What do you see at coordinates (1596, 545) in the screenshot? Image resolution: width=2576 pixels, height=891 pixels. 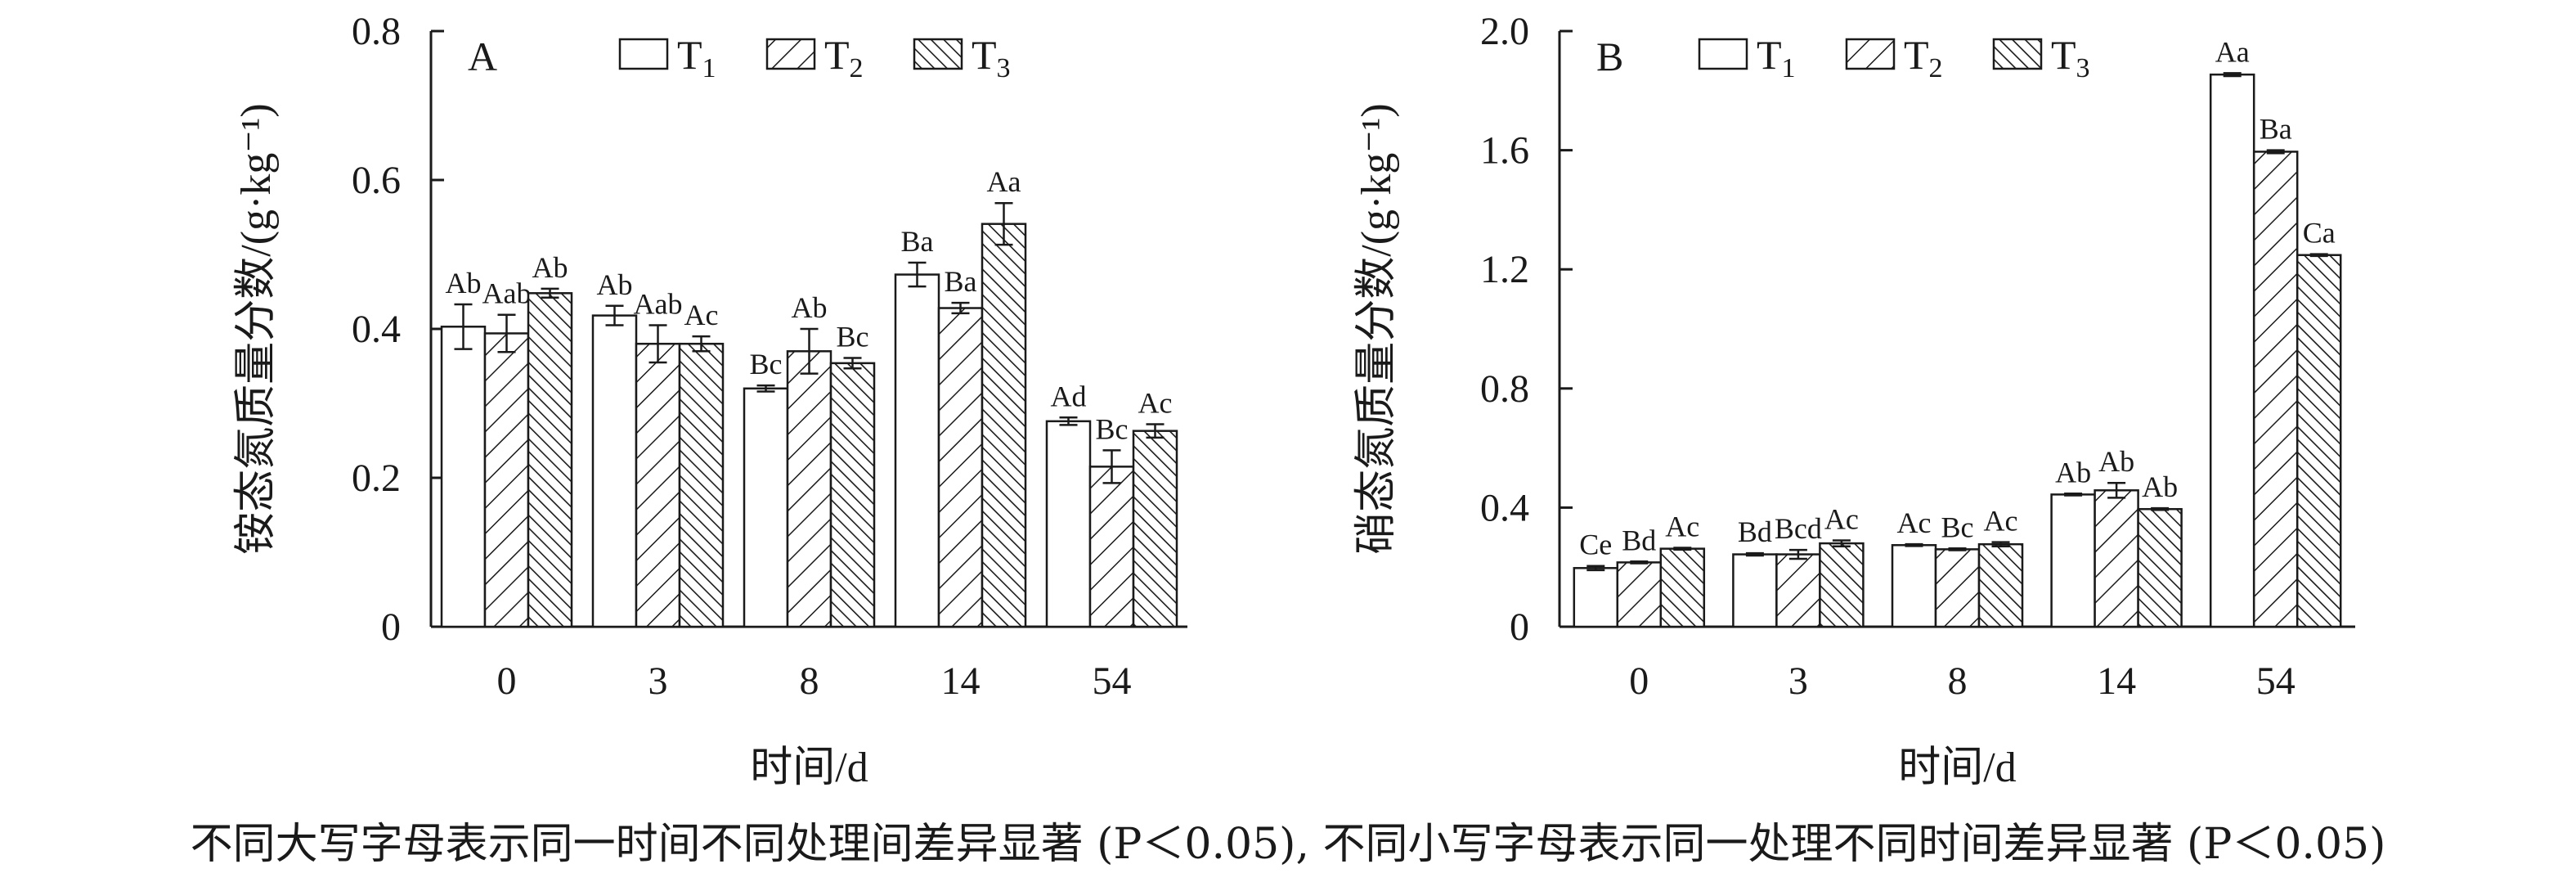 I see `significance-label: Ce` at bounding box center [1596, 545].